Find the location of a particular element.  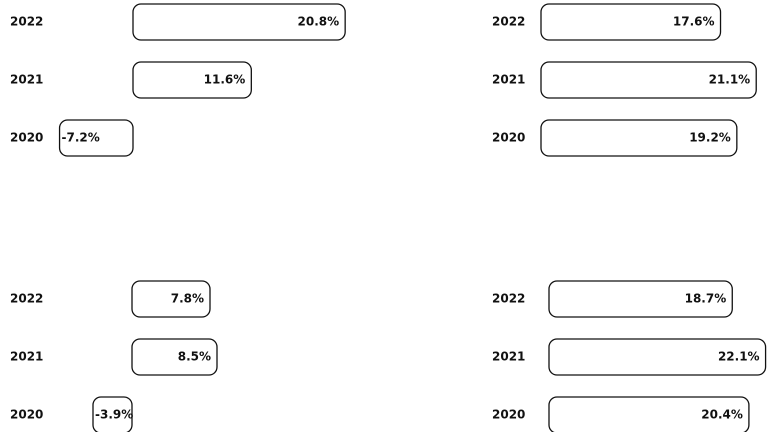

value-label: 20.8% is located at coordinates (319, 22).